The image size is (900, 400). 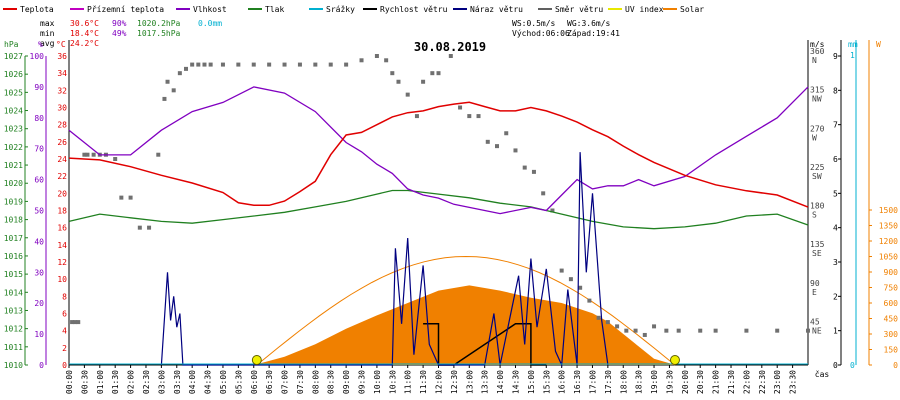 What do you see at coordinates (700, 382) in the screenshot?
I see `x-tick-label: 20:30` at bounding box center [700, 382].